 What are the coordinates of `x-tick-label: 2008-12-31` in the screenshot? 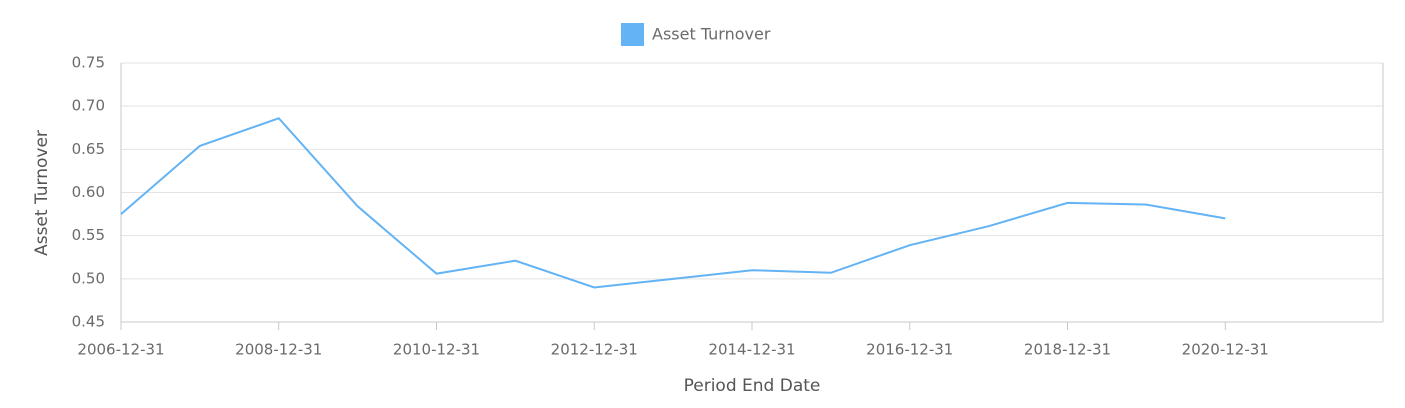 It's located at (278, 350).